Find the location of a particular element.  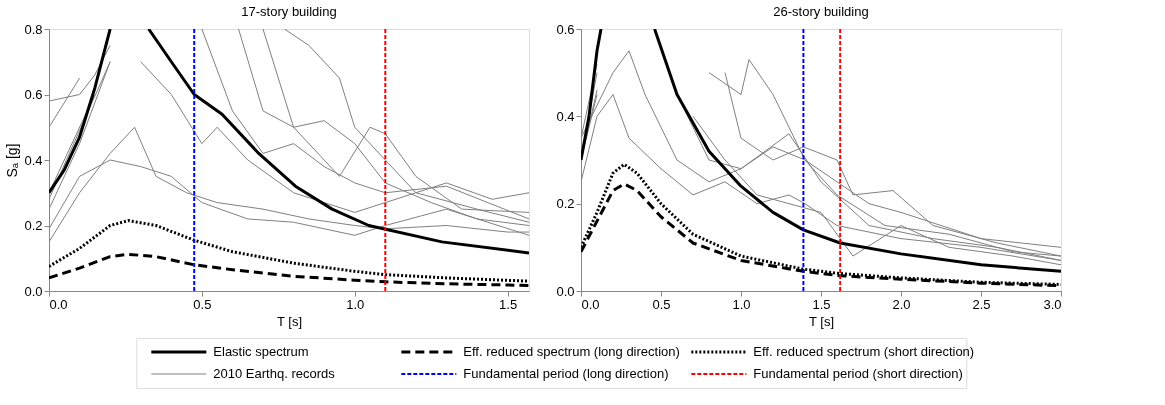

x-tick-label: 3.0 is located at coordinates (1052, 304).